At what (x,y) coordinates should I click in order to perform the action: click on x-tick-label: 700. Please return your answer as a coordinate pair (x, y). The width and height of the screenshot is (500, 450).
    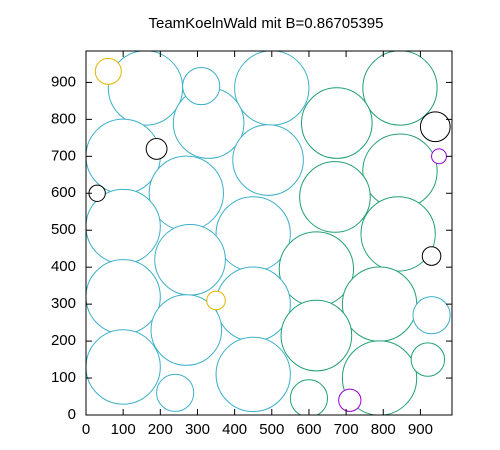
    Looking at the image, I should click on (346, 429).